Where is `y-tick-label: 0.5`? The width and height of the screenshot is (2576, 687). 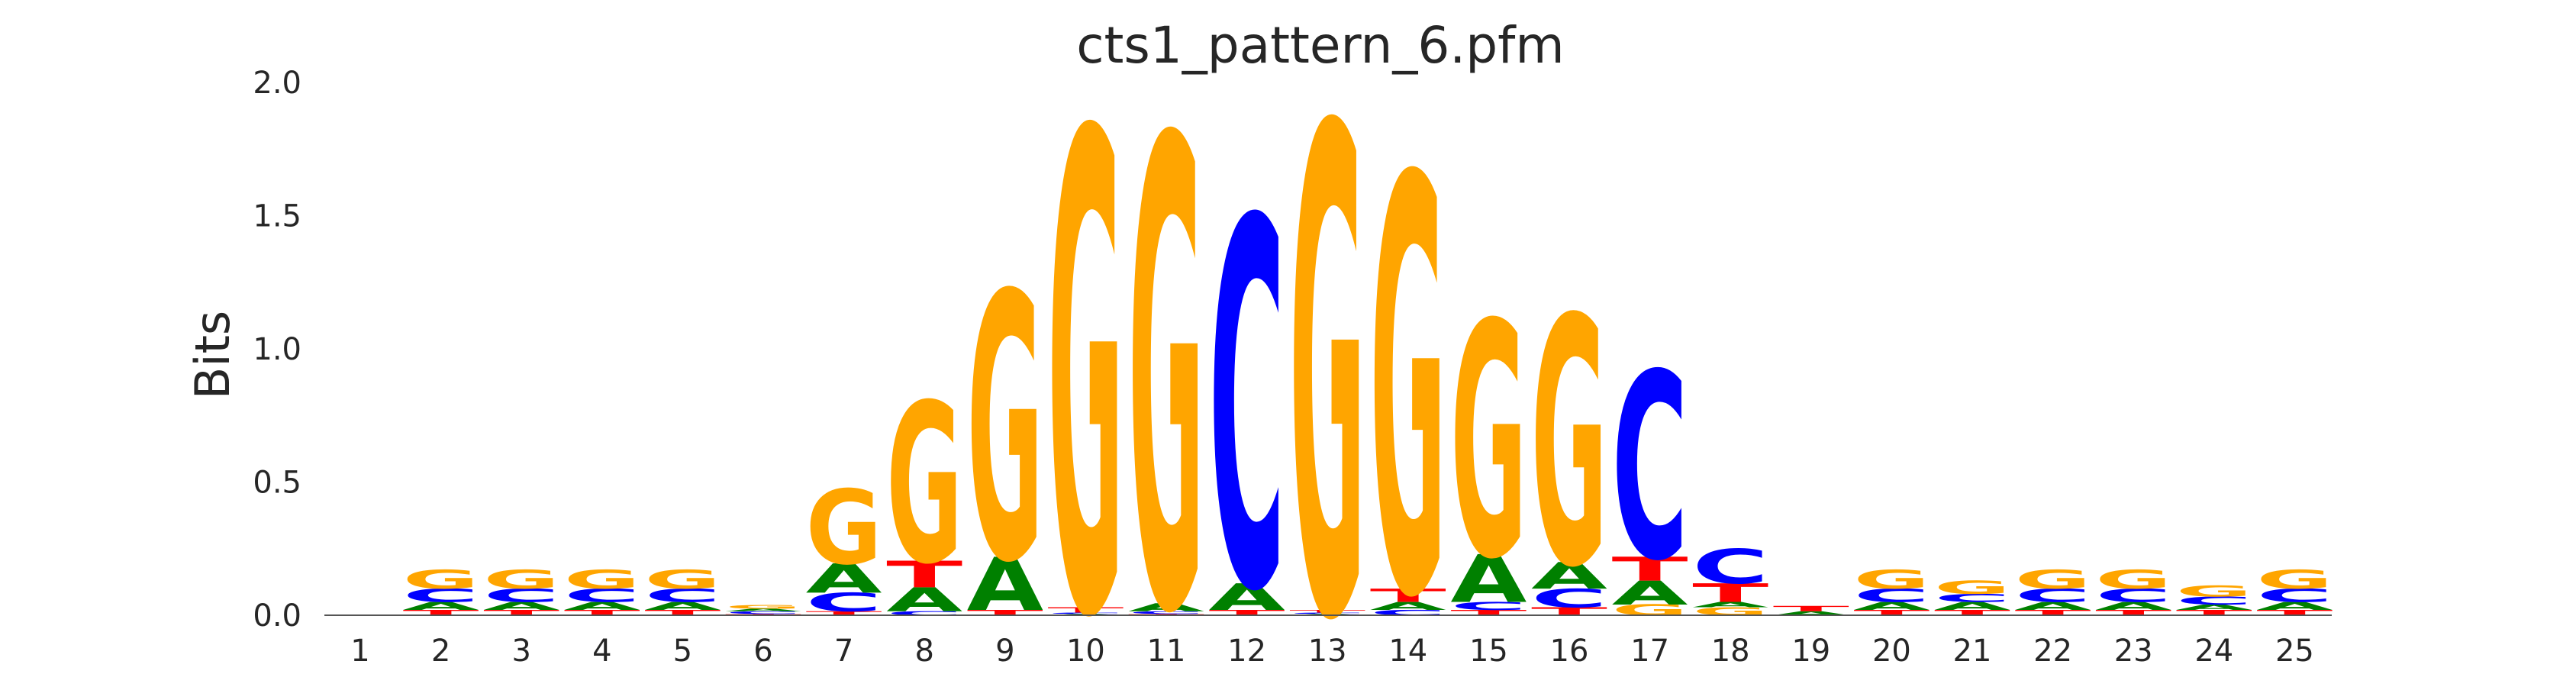
y-tick-label: 0.5 is located at coordinates (277, 483).